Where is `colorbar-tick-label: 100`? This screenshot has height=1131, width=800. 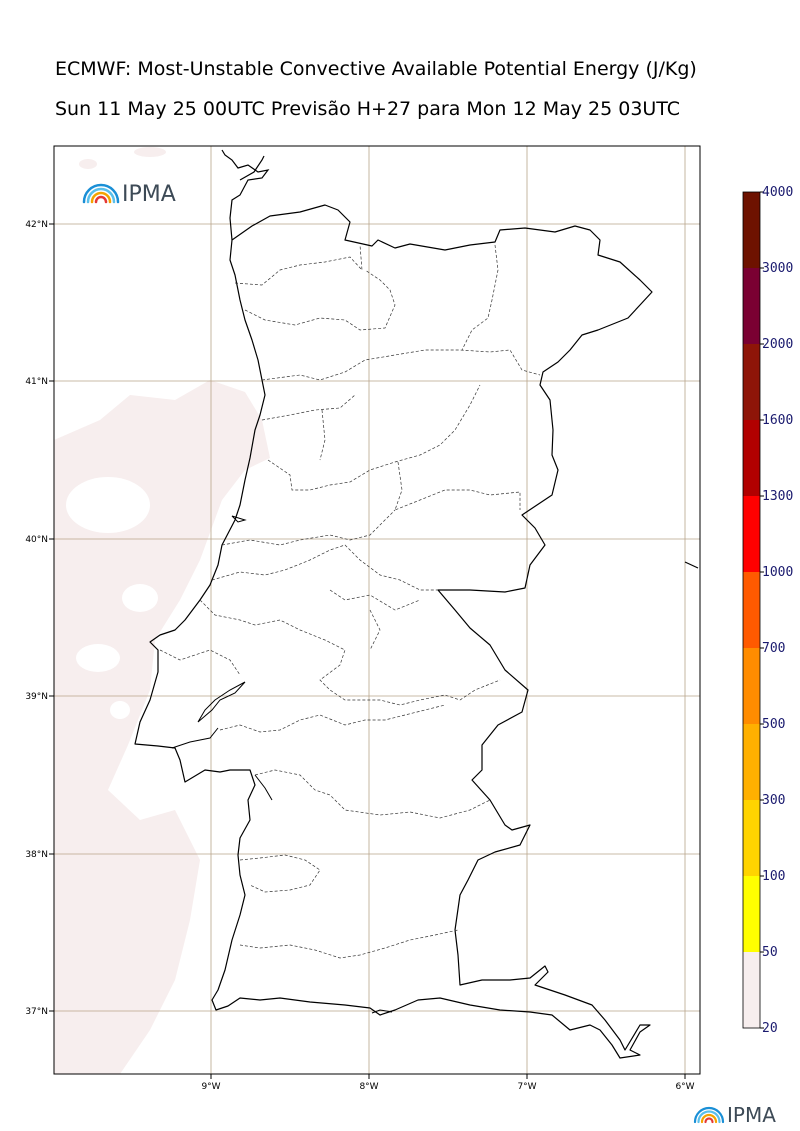
colorbar-tick-label: 100 is located at coordinates (773, 876).